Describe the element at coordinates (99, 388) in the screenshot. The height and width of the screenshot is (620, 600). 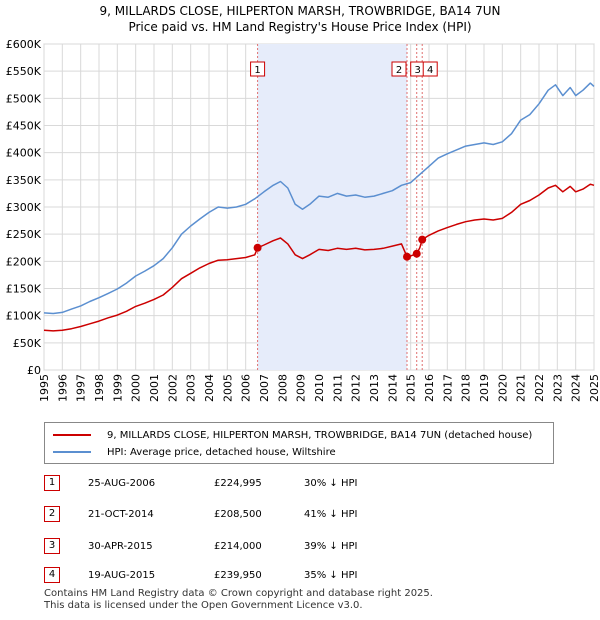
I see `x-tick-label: 1998` at that location.